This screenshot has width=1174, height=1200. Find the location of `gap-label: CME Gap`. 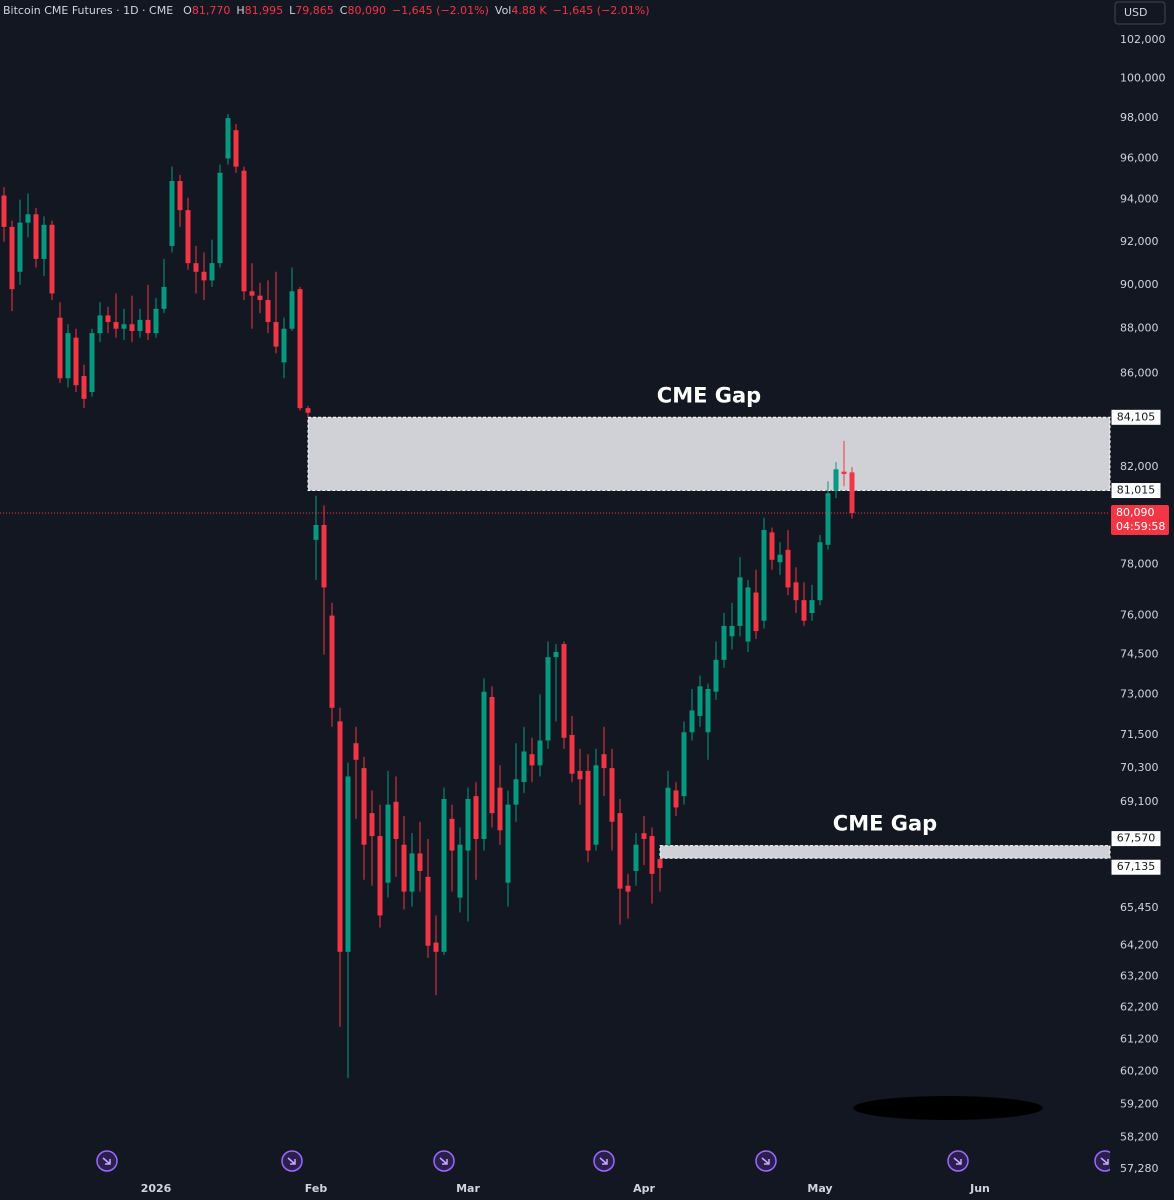

gap-label: CME Gap is located at coordinates (885, 824).